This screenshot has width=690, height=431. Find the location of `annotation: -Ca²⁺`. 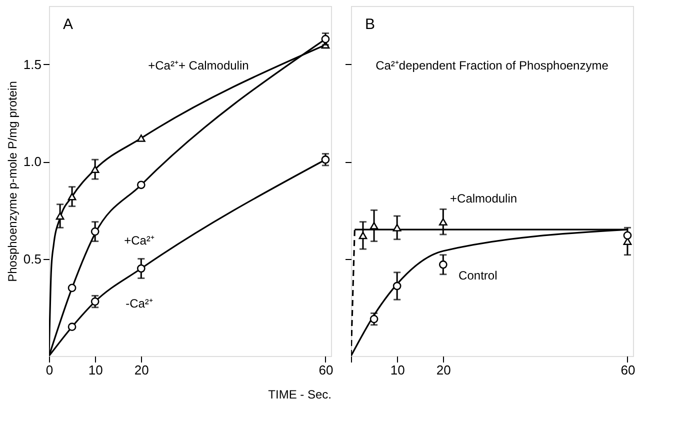

annotation: -Ca²⁺ is located at coordinates (139, 303).